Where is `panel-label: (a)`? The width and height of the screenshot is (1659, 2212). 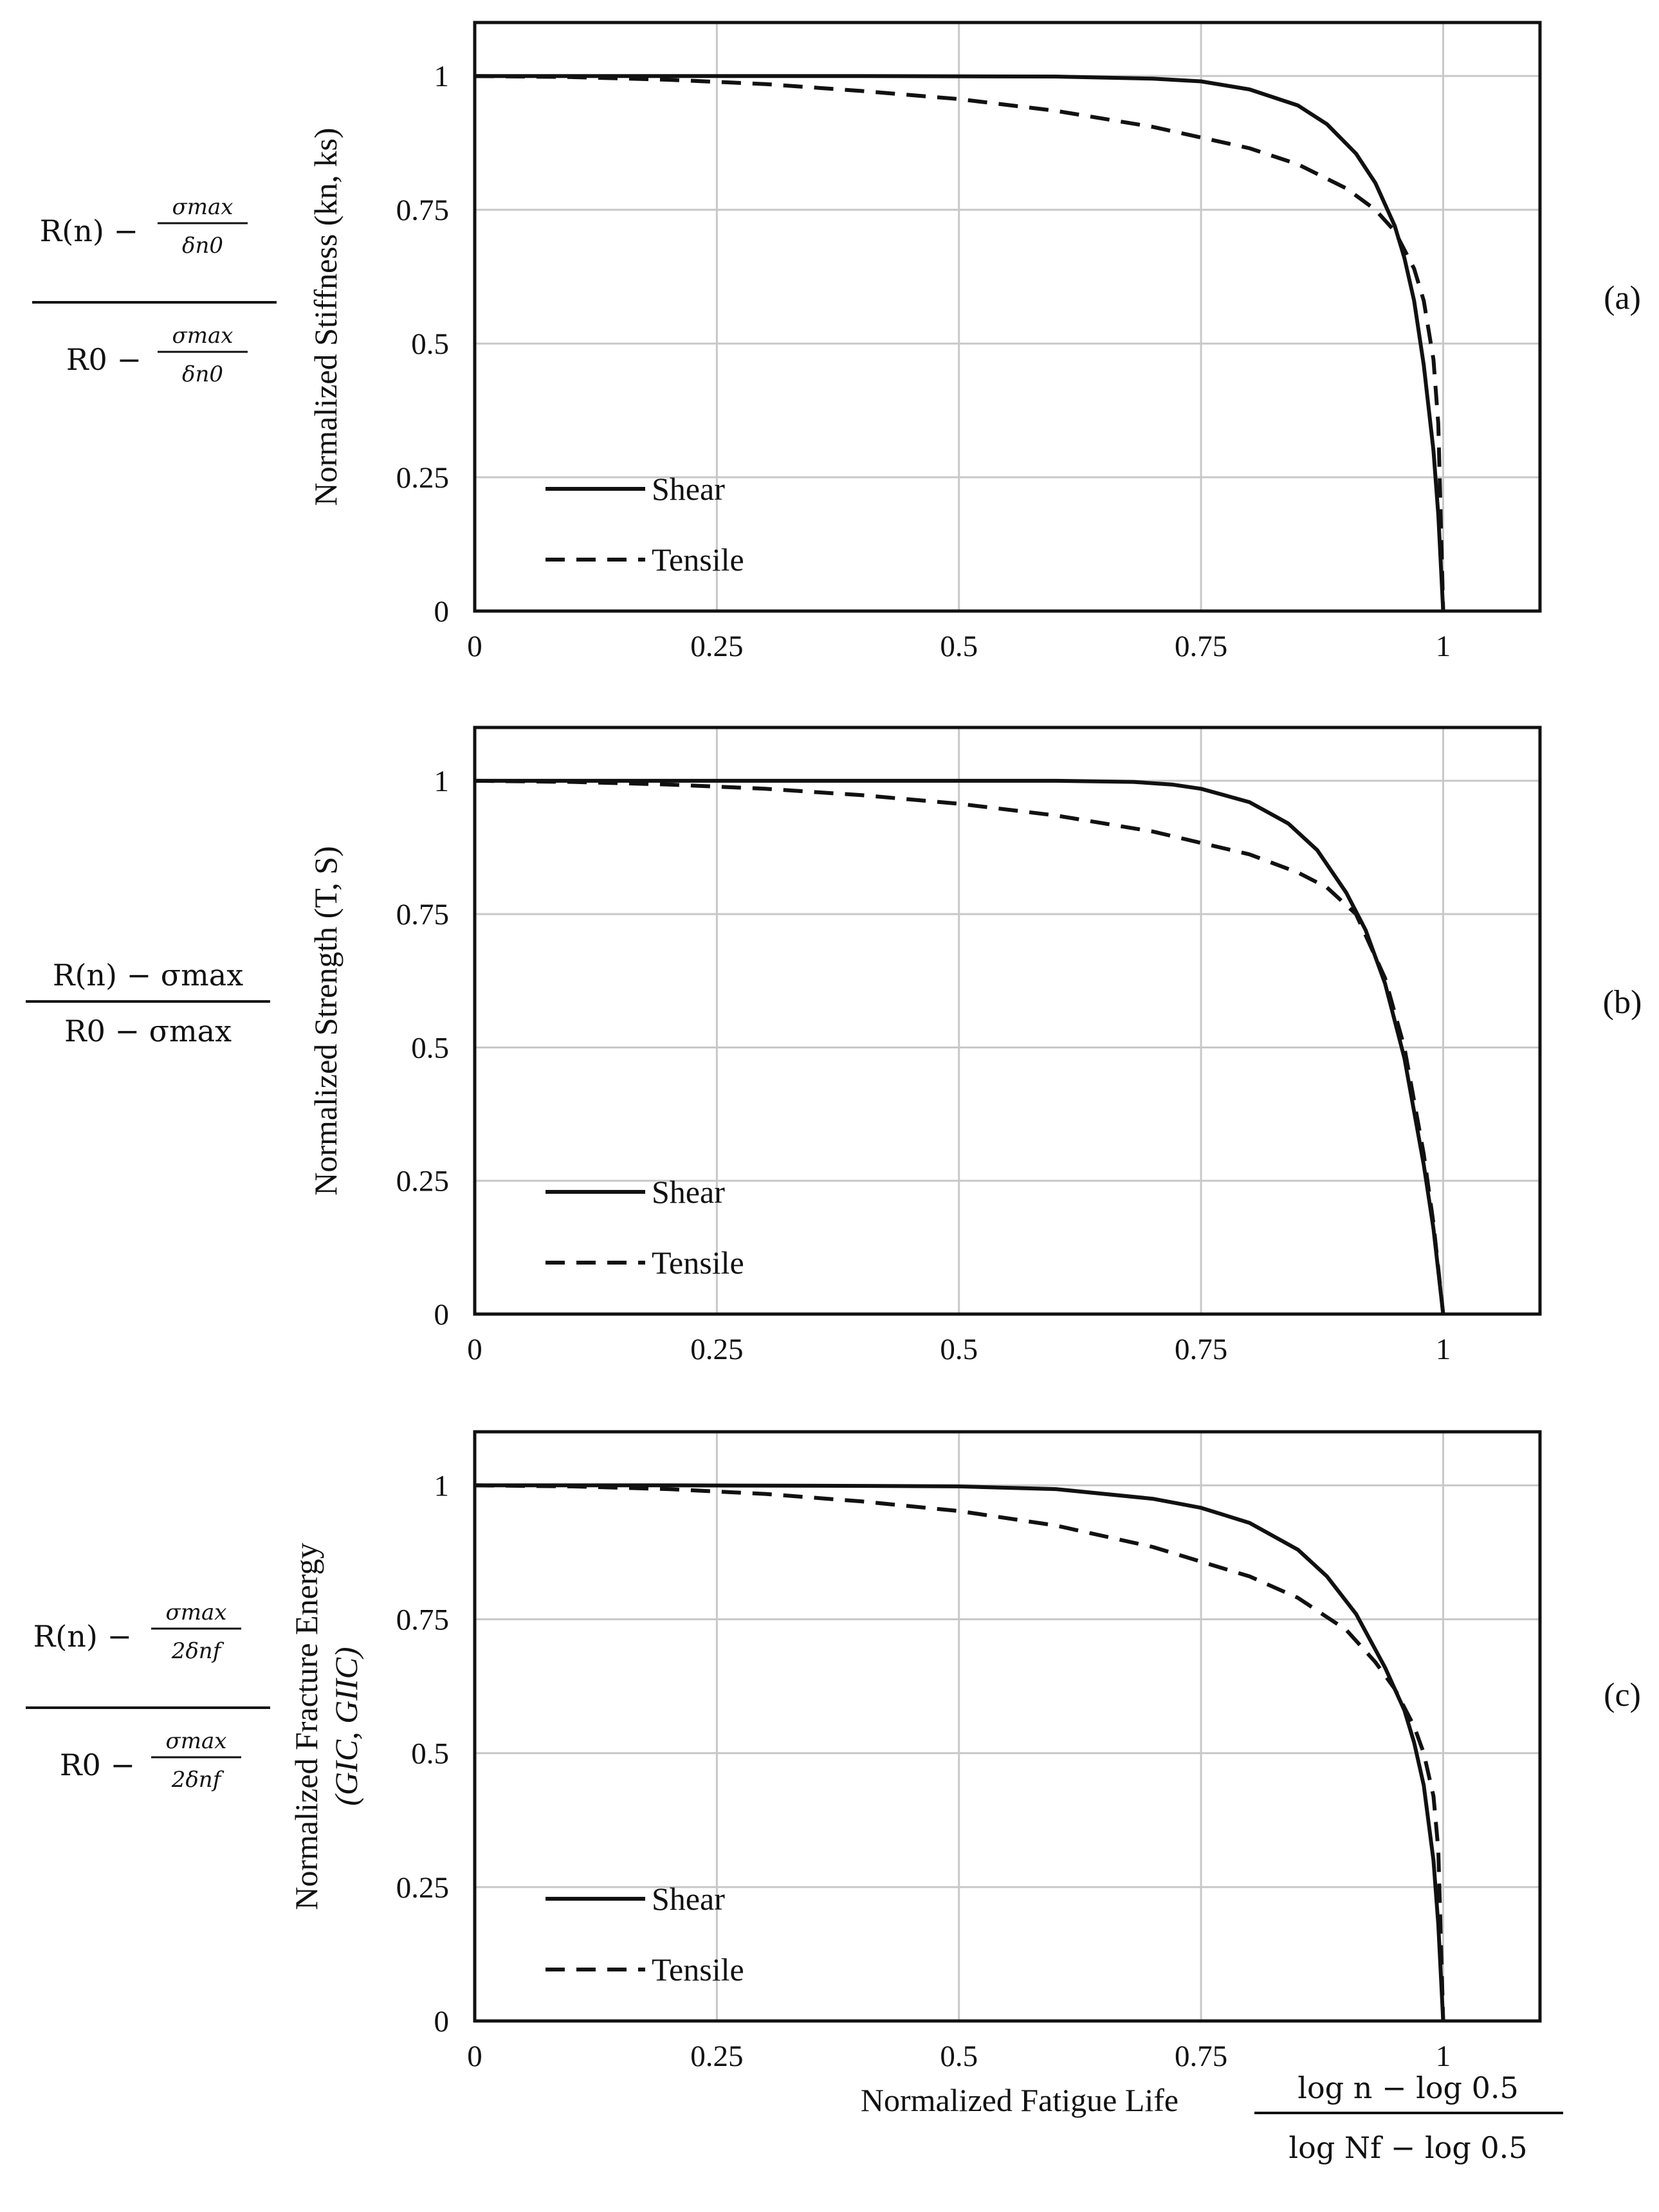
panel-label: (a) is located at coordinates (1622, 298).